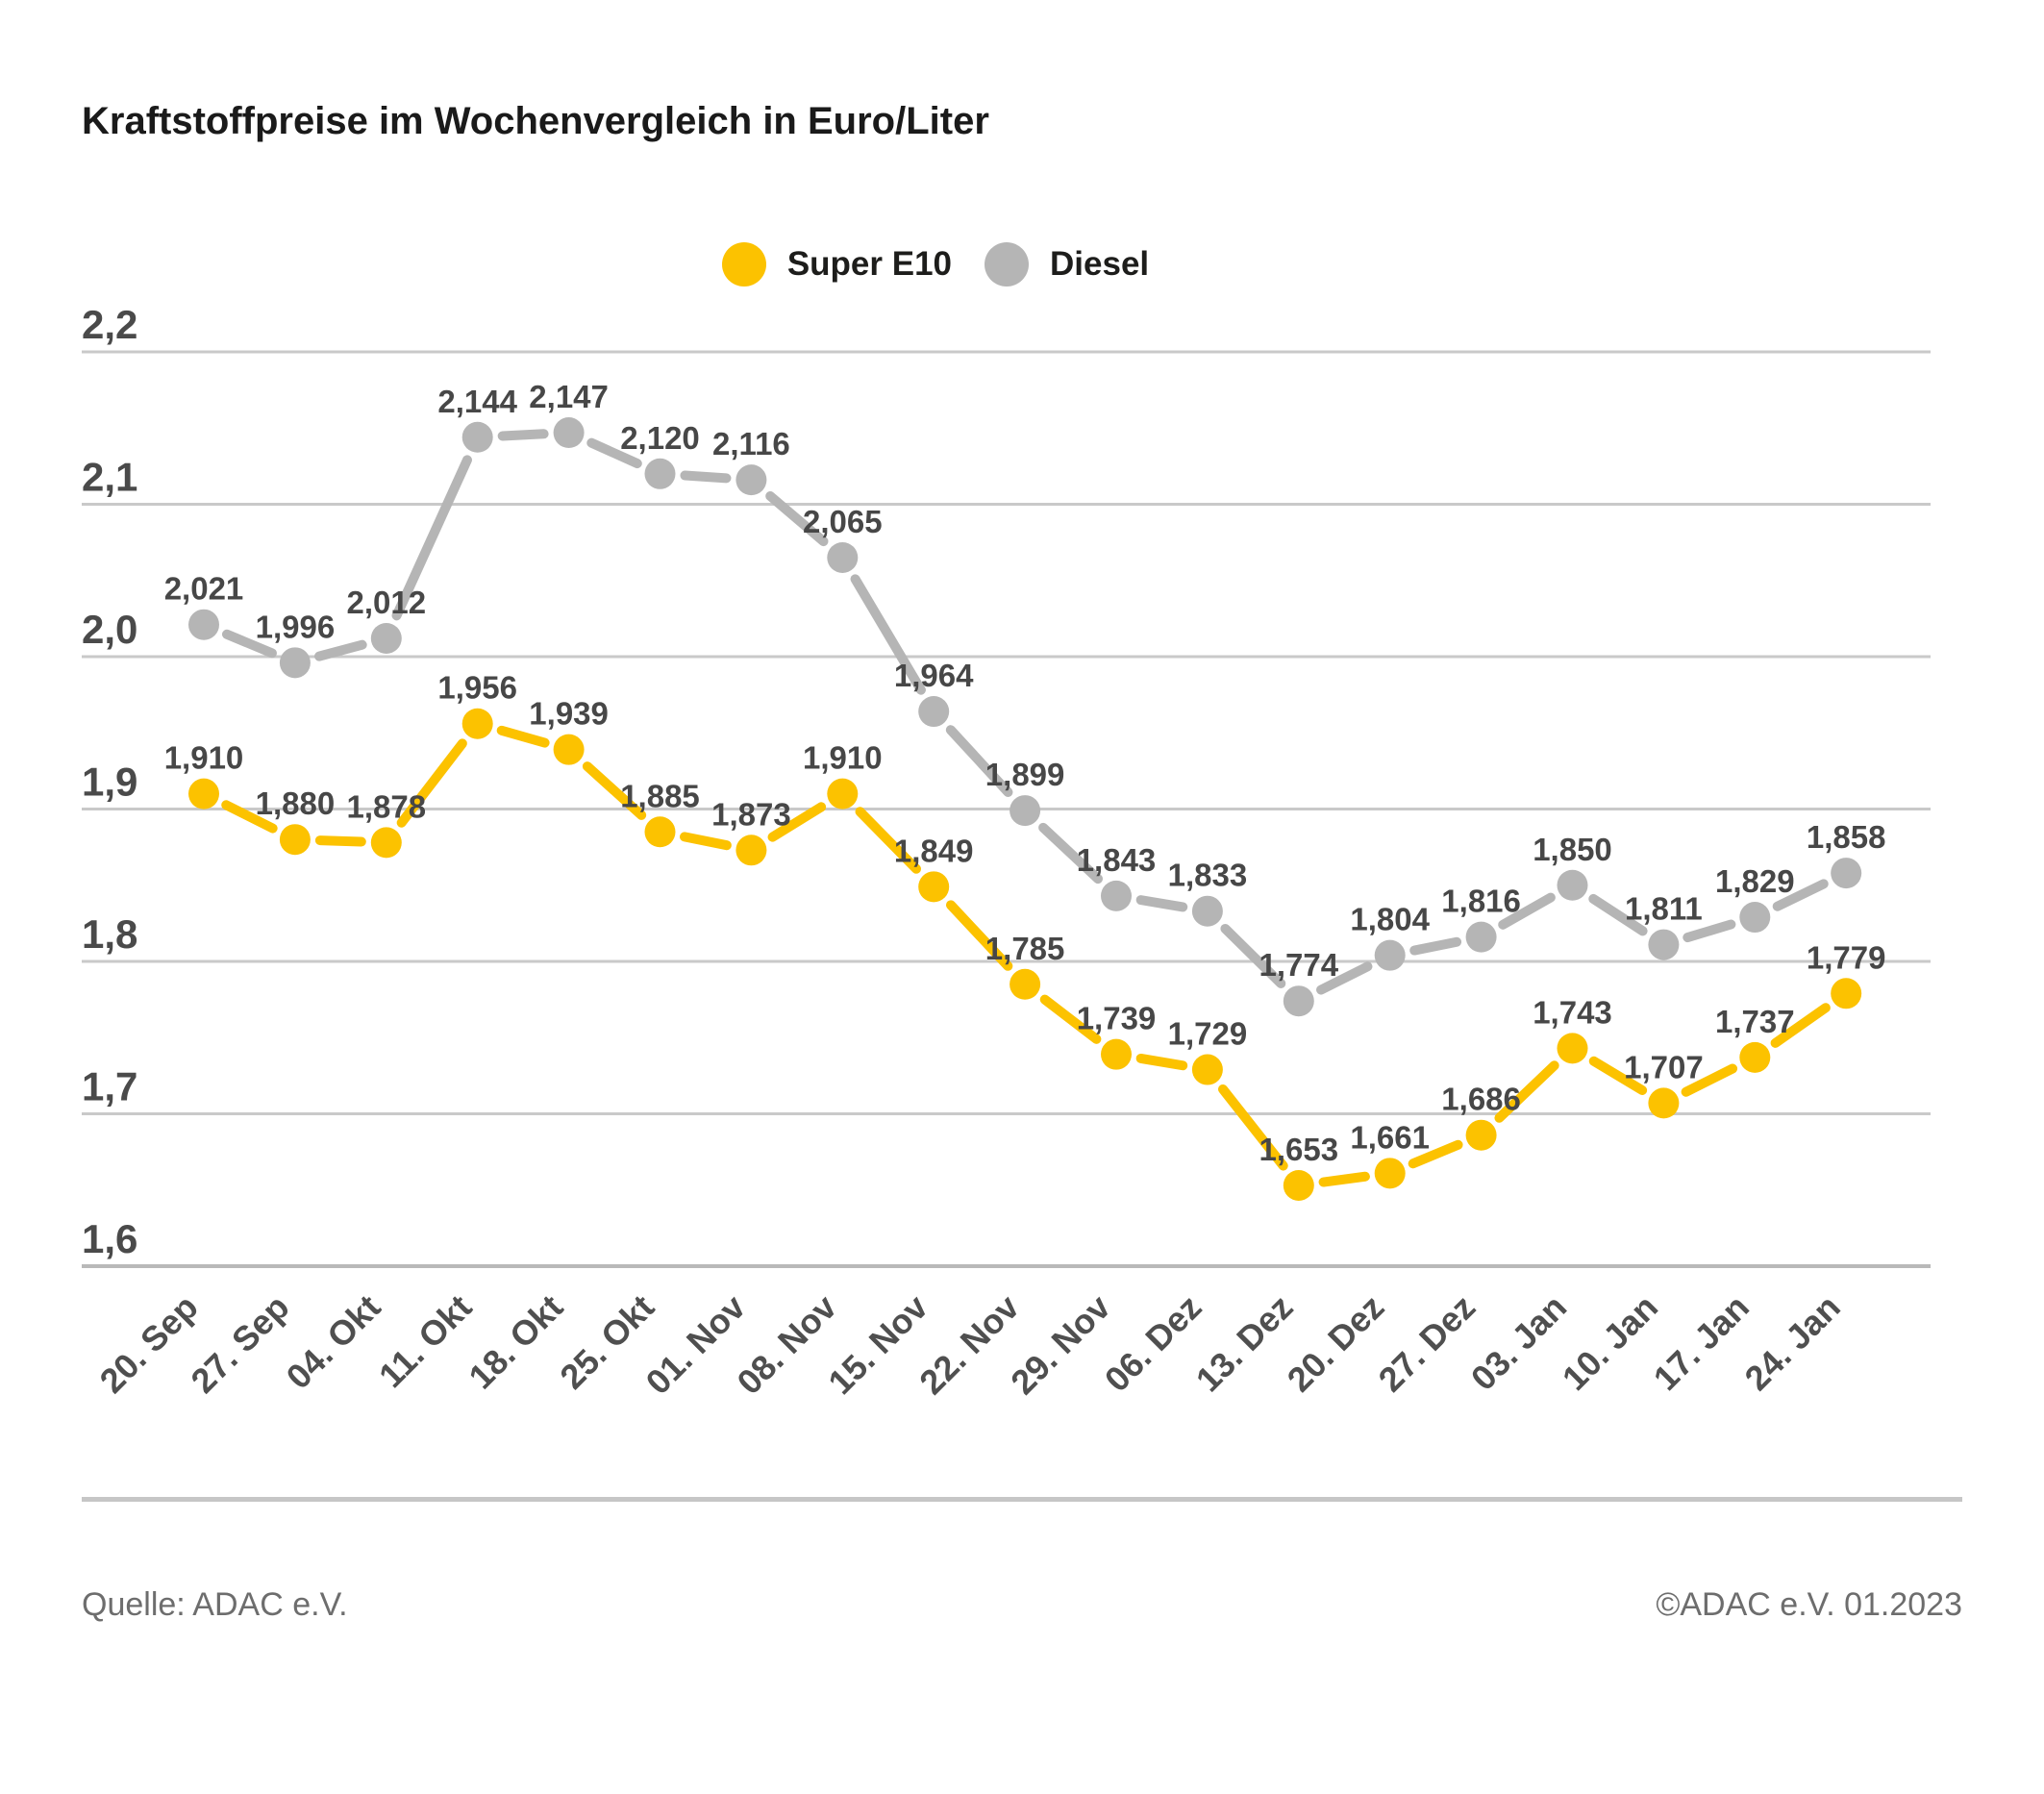 This screenshot has height=1794, width=2044. Describe the element at coordinates (1060, 1345) in the screenshot. I see `x-axis-label: 29. Nov` at that location.